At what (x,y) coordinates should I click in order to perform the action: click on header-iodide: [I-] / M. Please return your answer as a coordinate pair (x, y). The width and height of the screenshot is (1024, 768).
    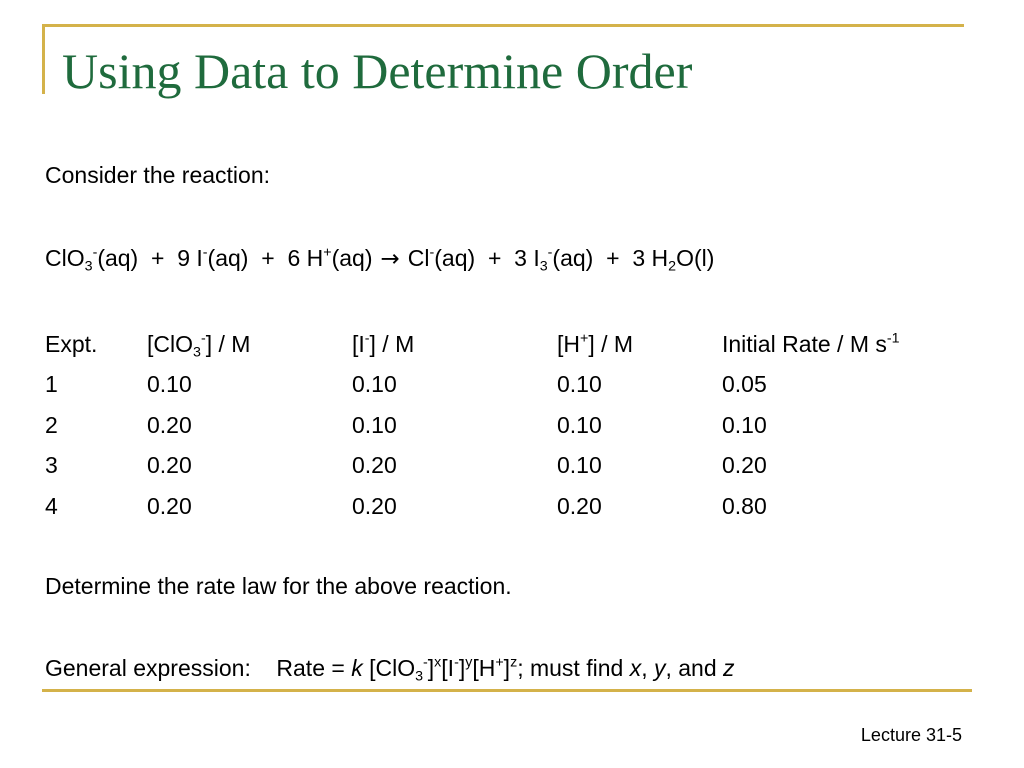
    Looking at the image, I should click on (383, 343).